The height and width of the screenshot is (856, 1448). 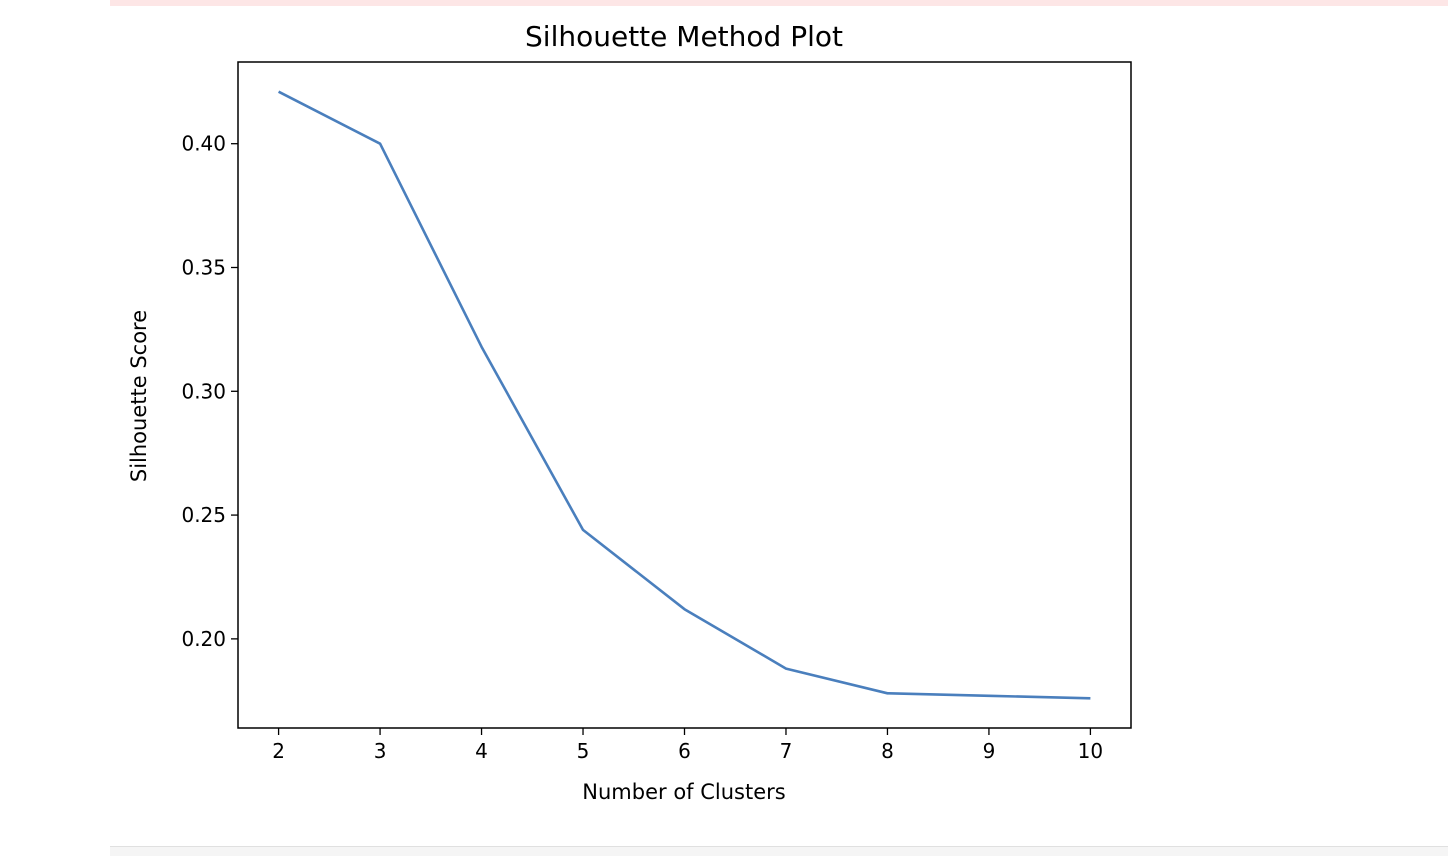 What do you see at coordinates (786, 751) in the screenshot?
I see `x-tick-label: 7` at bounding box center [786, 751].